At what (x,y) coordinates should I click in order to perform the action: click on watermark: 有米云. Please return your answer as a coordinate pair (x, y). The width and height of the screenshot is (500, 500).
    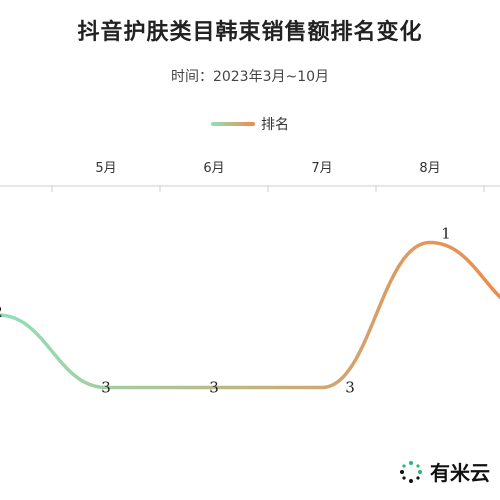
    Looking at the image, I should click on (444, 471).